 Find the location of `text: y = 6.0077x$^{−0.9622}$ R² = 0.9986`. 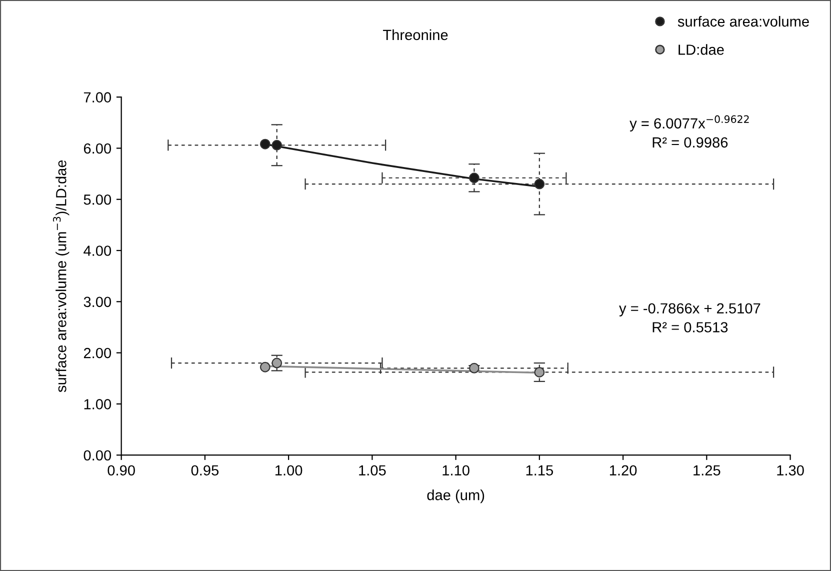

text: y = 6.0077x$^{−0.9622}$ R² = 0.9986 is located at coordinates (689, 131).